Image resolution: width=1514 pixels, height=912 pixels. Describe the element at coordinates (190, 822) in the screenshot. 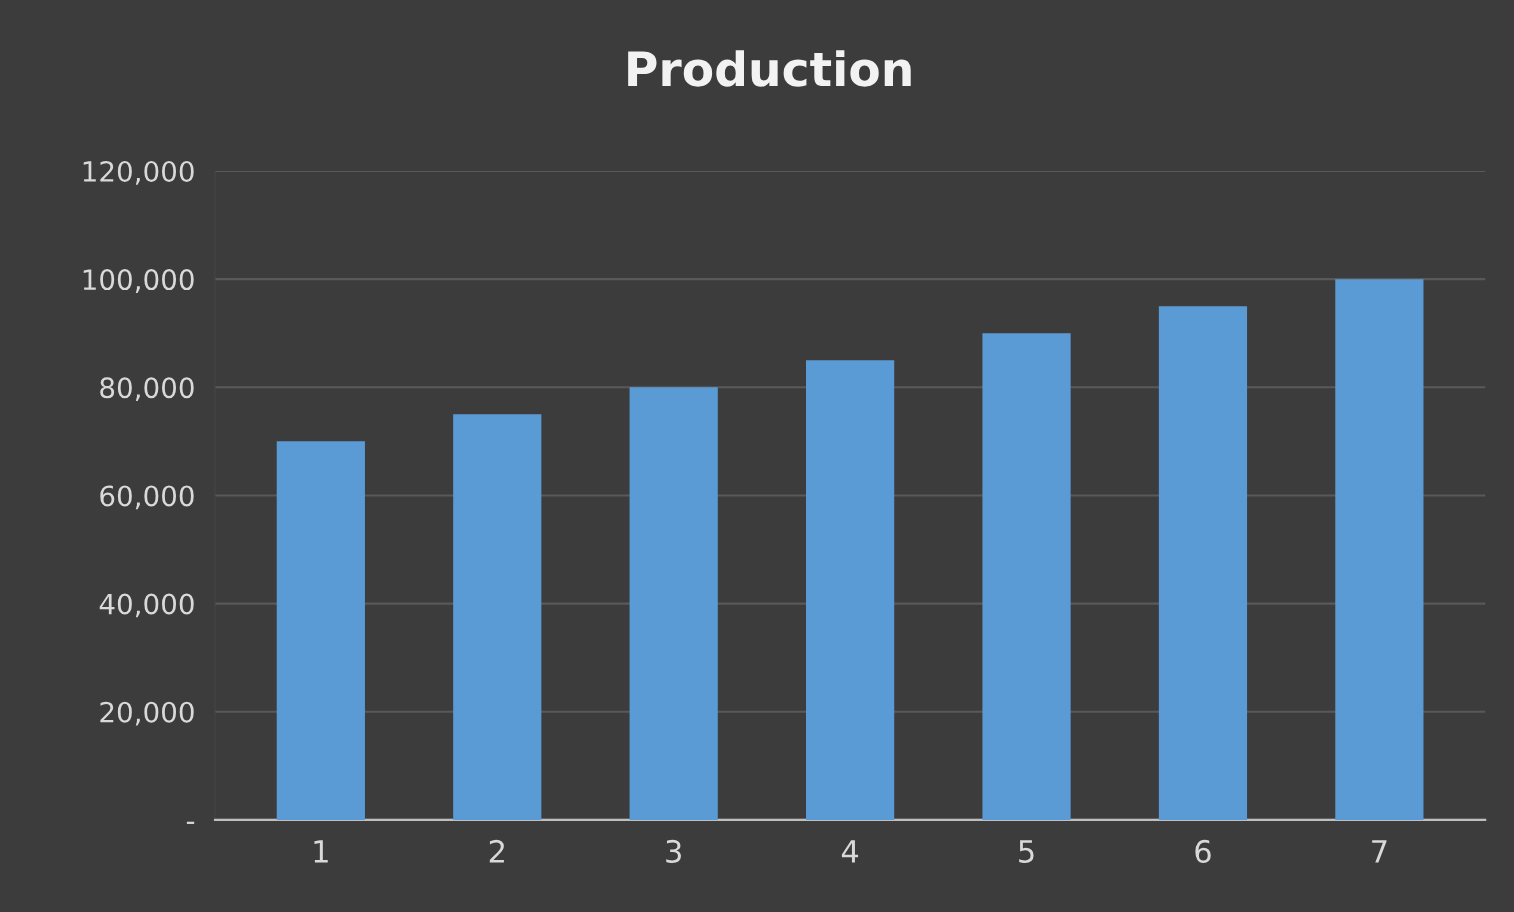

I see `y-tick-label: -` at that location.